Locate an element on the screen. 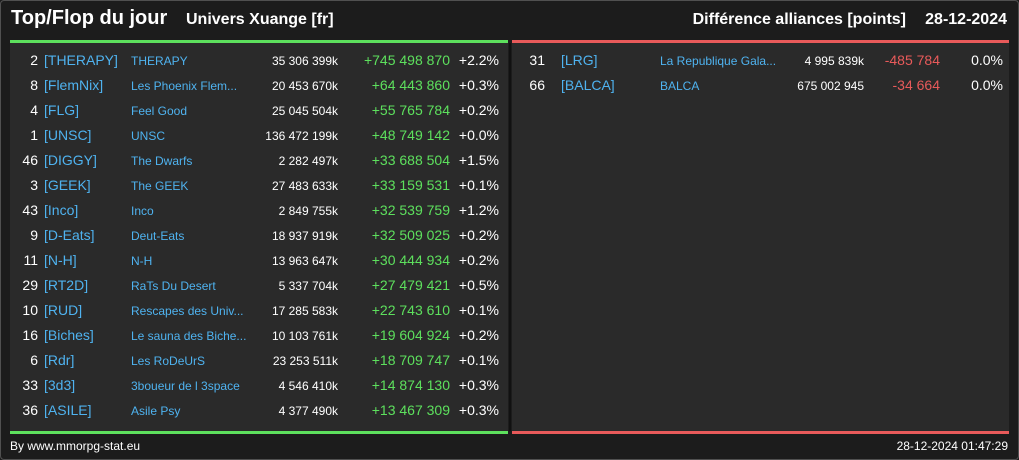 This screenshot has height=460, width=1019. alliance-points: 10 103 761k is located at coordinates (304, 336).